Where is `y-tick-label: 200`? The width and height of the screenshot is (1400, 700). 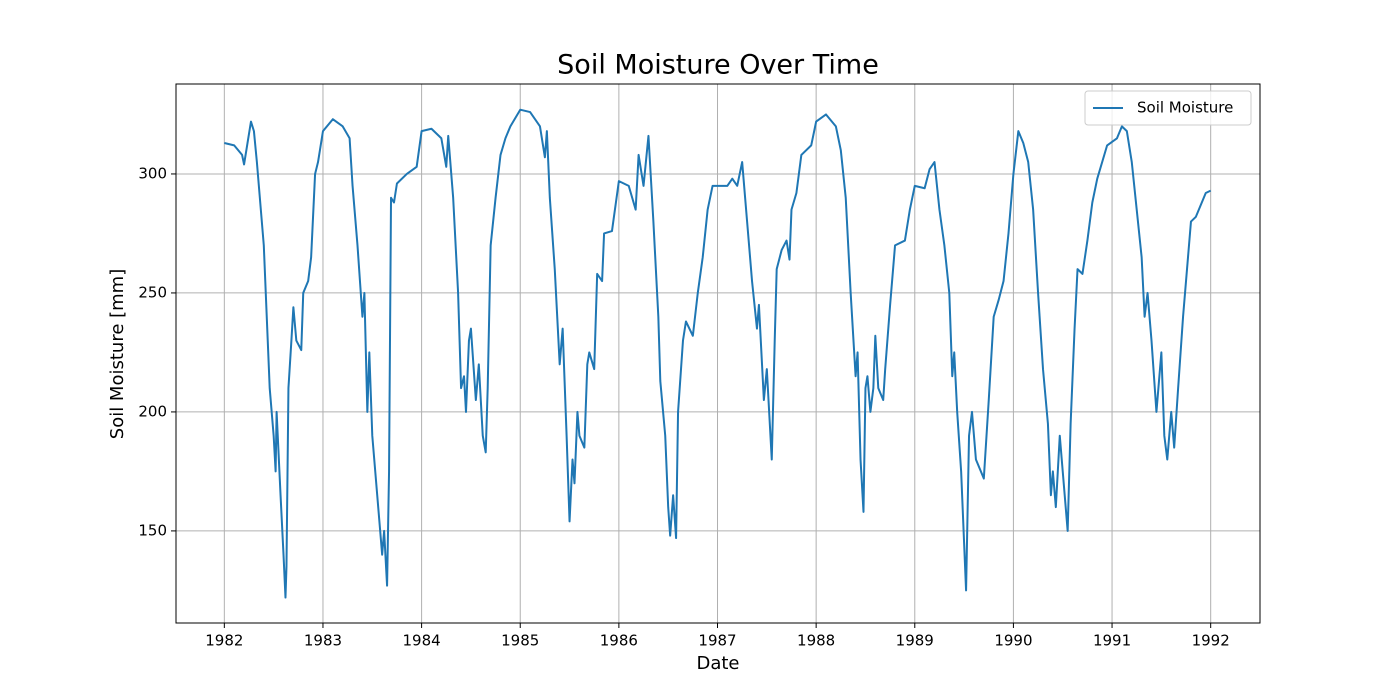
y-tick-label: 200 is located at coordinates (152, 411).